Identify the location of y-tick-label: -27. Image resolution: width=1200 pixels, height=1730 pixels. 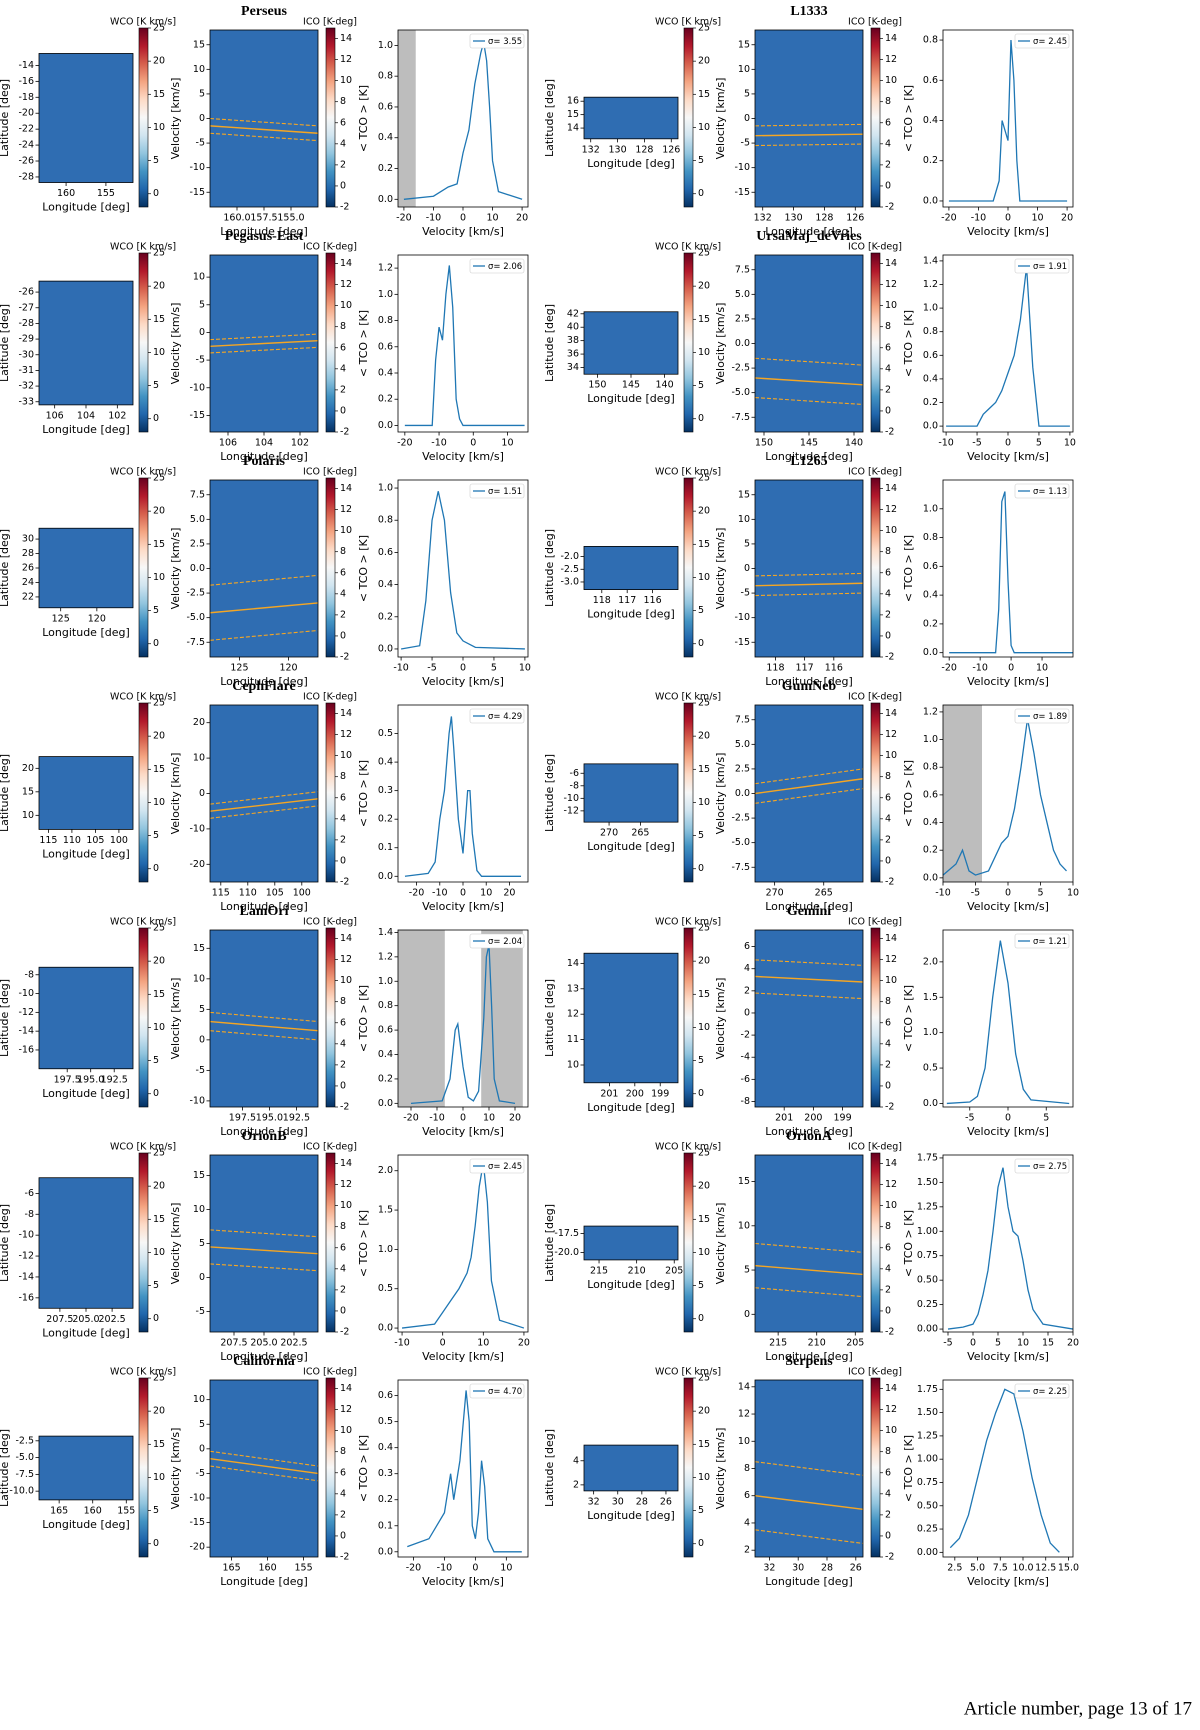
(26, 307).